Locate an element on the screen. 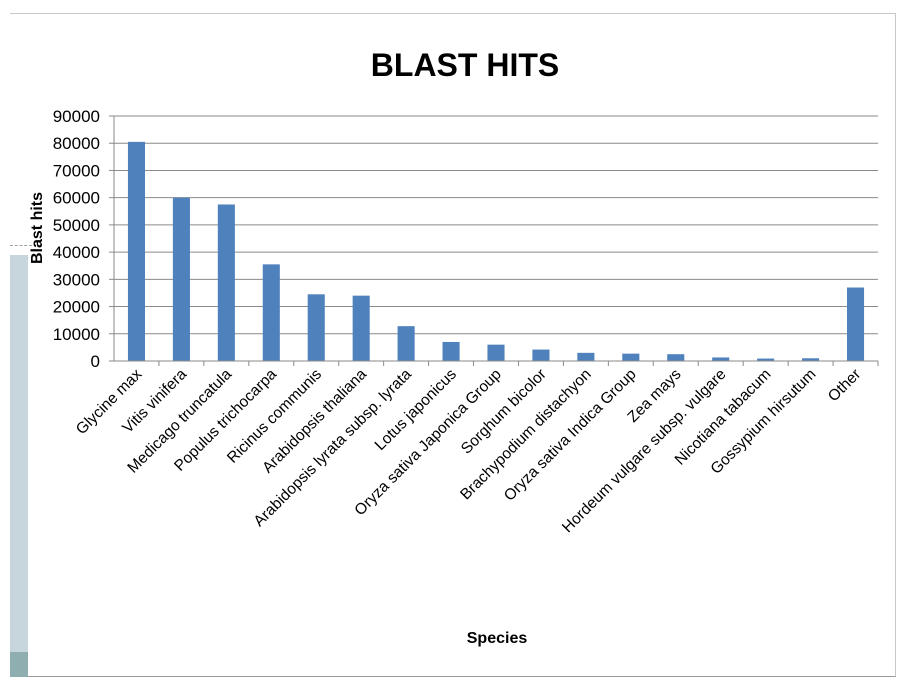 Image resolution: width=899 pixels, height=681 pixels. x-axis-title: Species is located at coordinates (497, 638).